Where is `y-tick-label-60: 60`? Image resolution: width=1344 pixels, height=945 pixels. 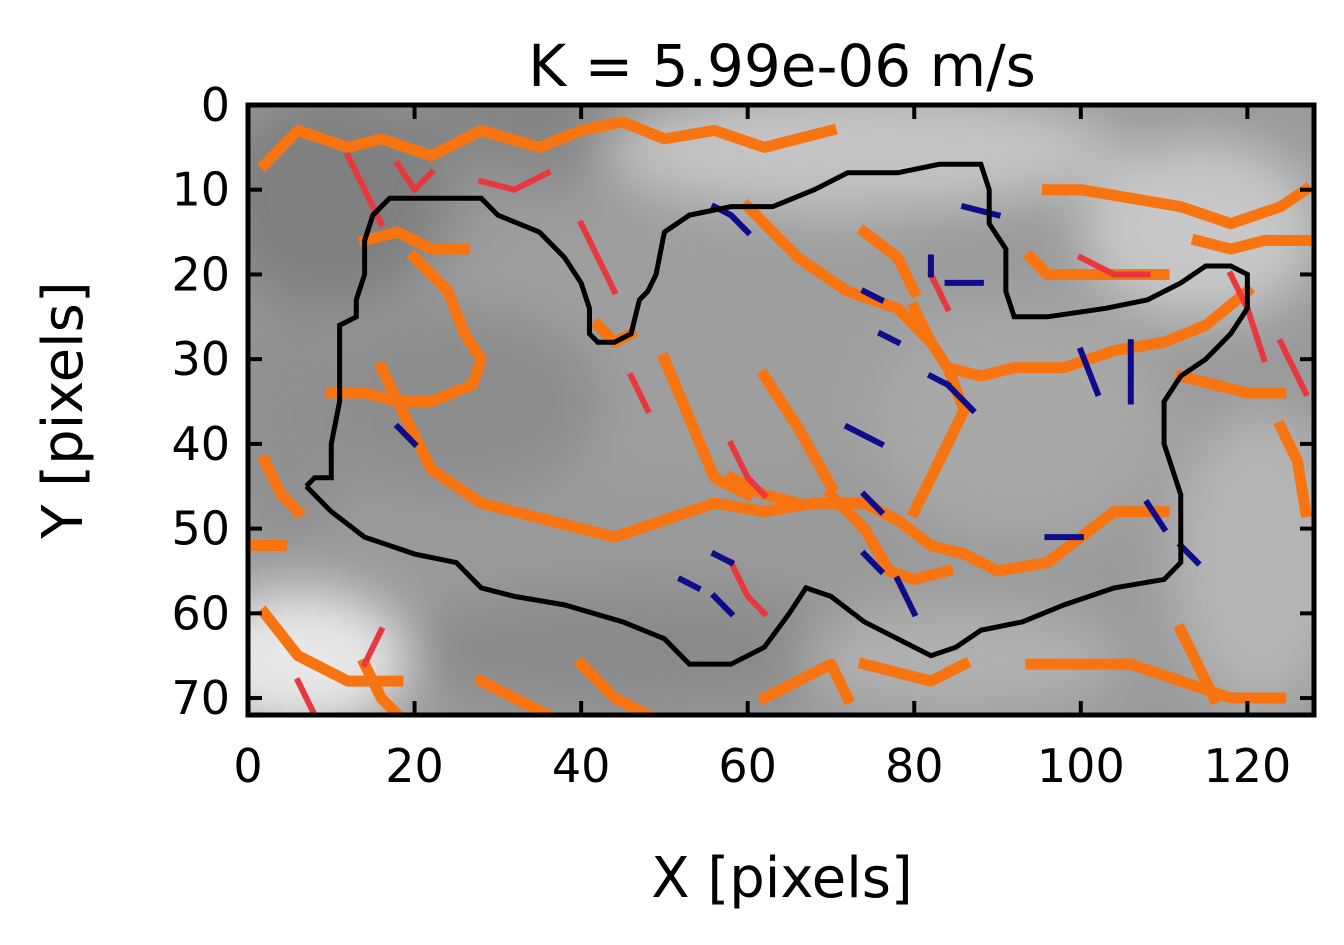 y-tick-label-60: 60 is located at coordinates (200, 613).